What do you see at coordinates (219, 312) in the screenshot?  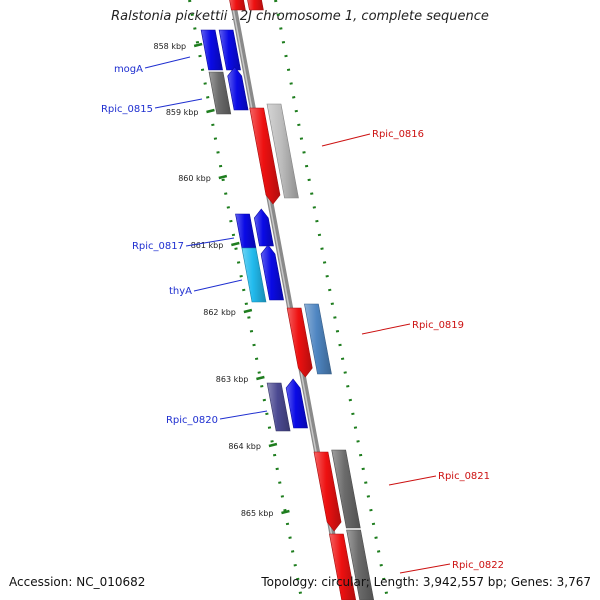 I see `scale-label: 862 kbp` at bounding box center [219, 312].